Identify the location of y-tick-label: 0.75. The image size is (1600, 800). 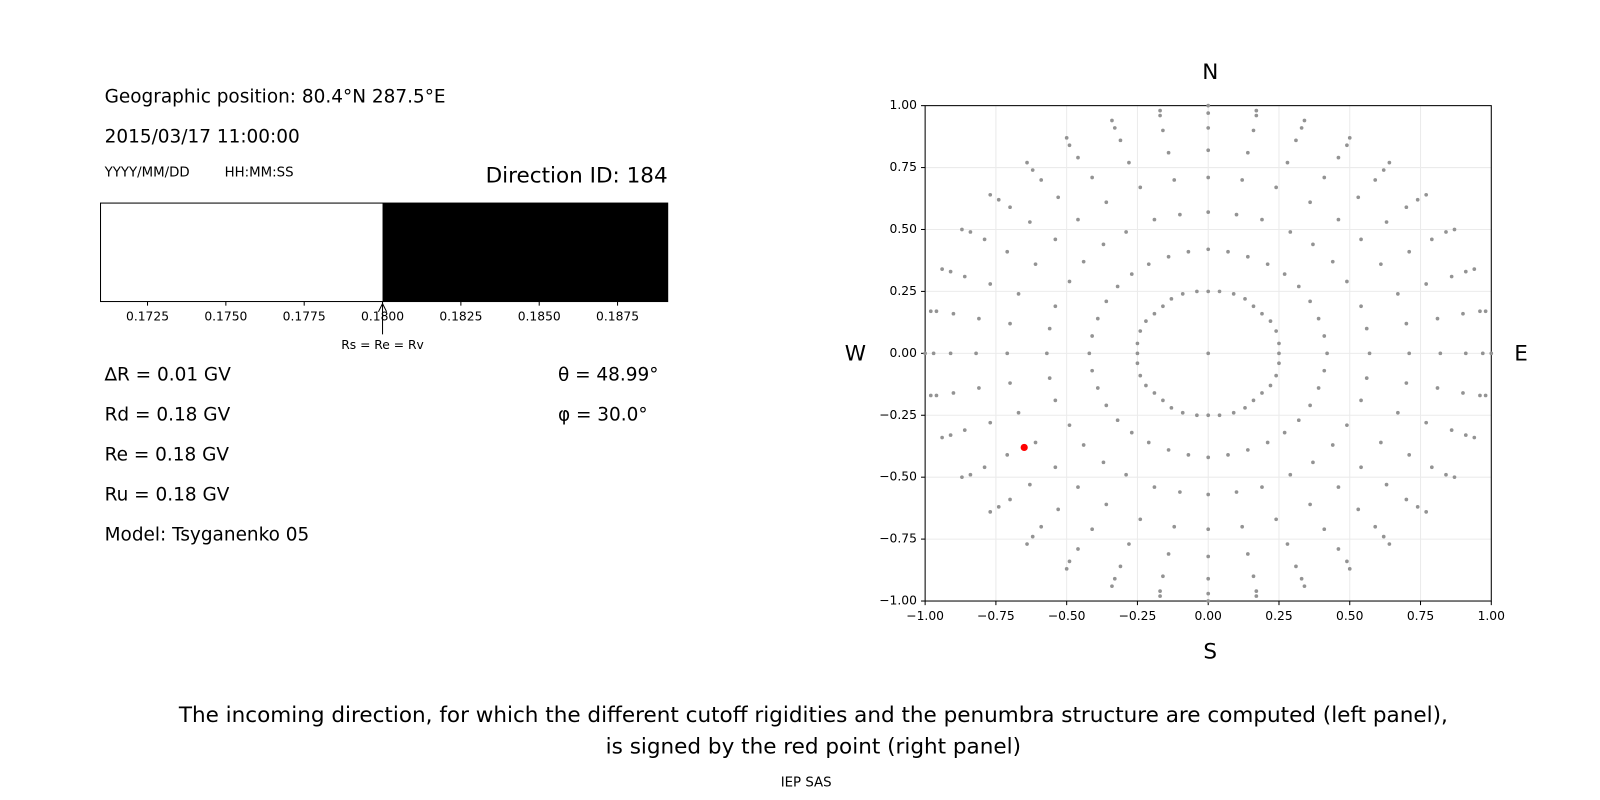
(903, 167).